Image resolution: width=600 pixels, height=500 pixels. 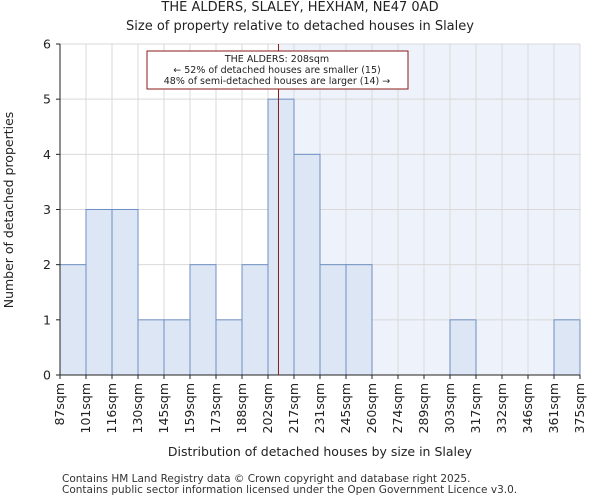 What do you see at coordinates (371, 408) in the screenshot?
I see `x-tick-label: 260sqm` at bounding box center [371, 408].